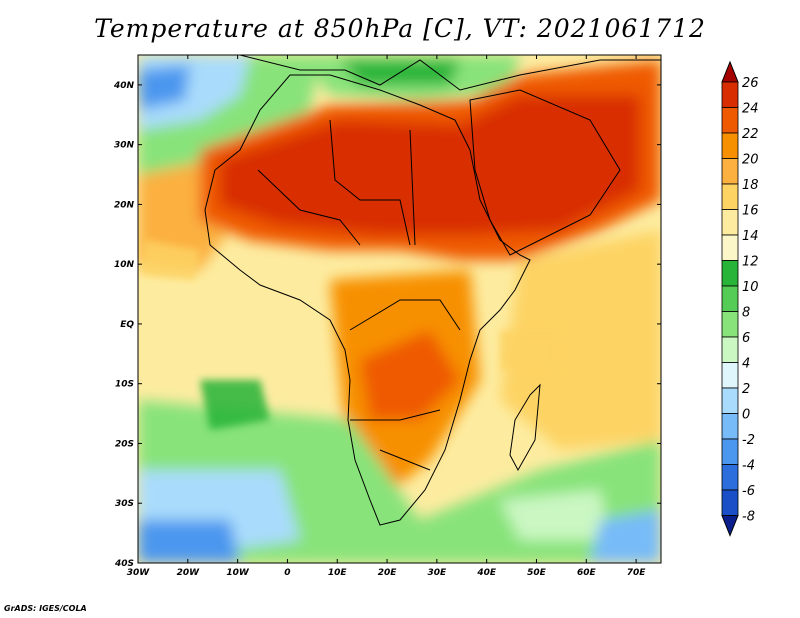 The height and width of the screenshot is (618, 800). Describe the element at coordinates (750, 236) in the screenshot. I see `colorbar-label: 14` at that location.